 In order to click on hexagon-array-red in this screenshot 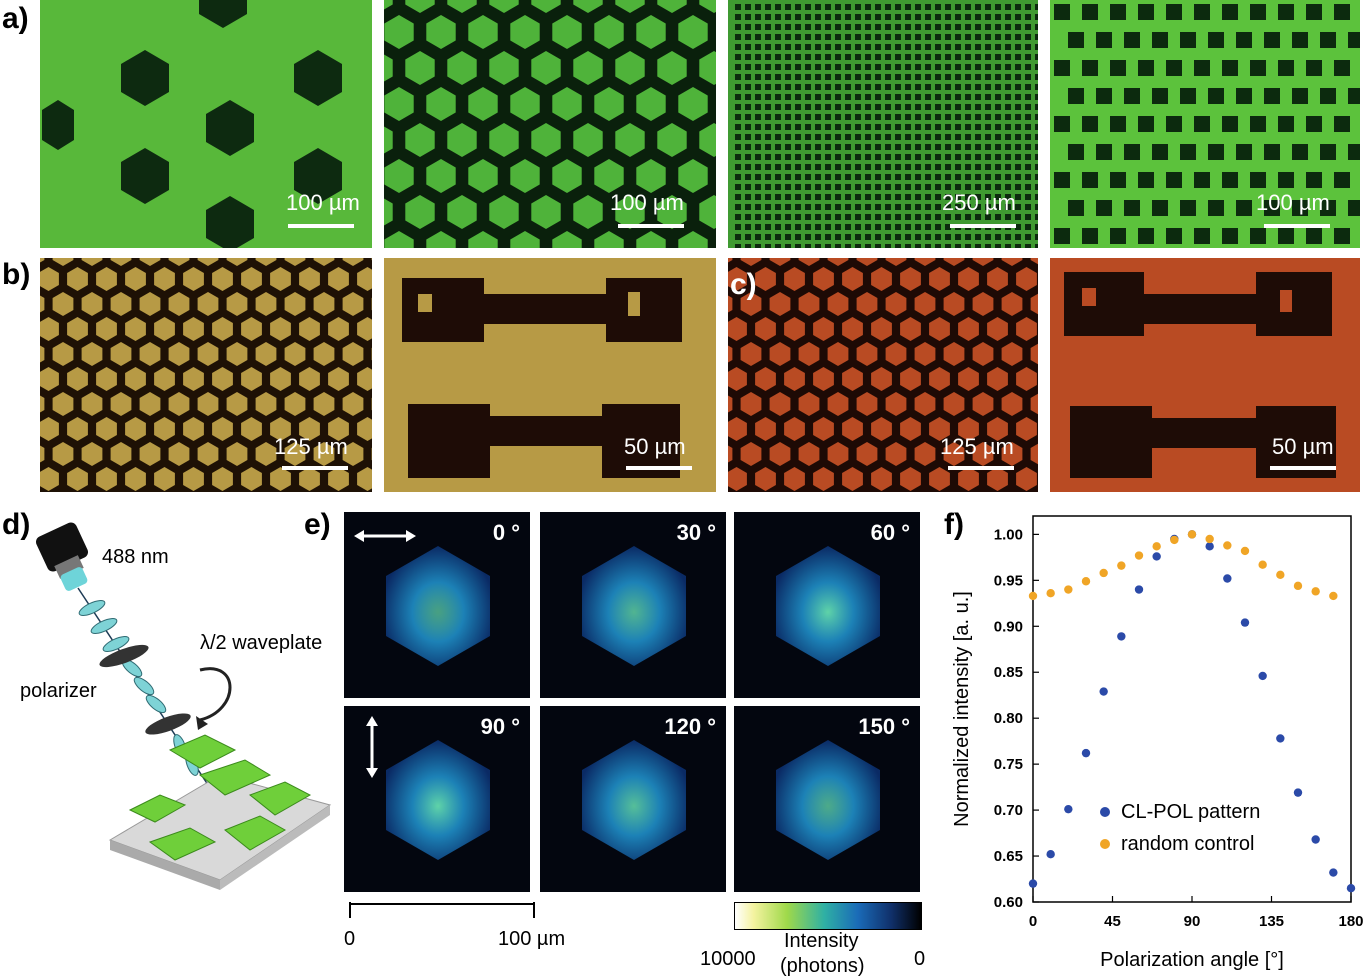, I will do `click(883, 375)`.